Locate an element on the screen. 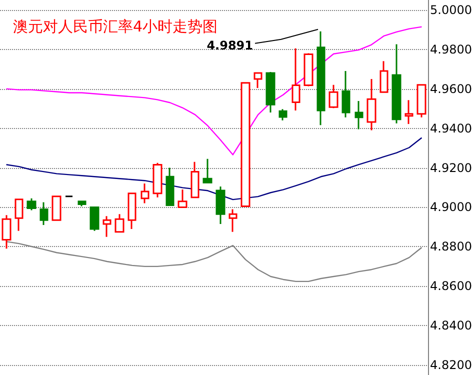 This screenshot has height=375, width=475. y-tick-label: 5.0000 is located at coordinates (451, 9).